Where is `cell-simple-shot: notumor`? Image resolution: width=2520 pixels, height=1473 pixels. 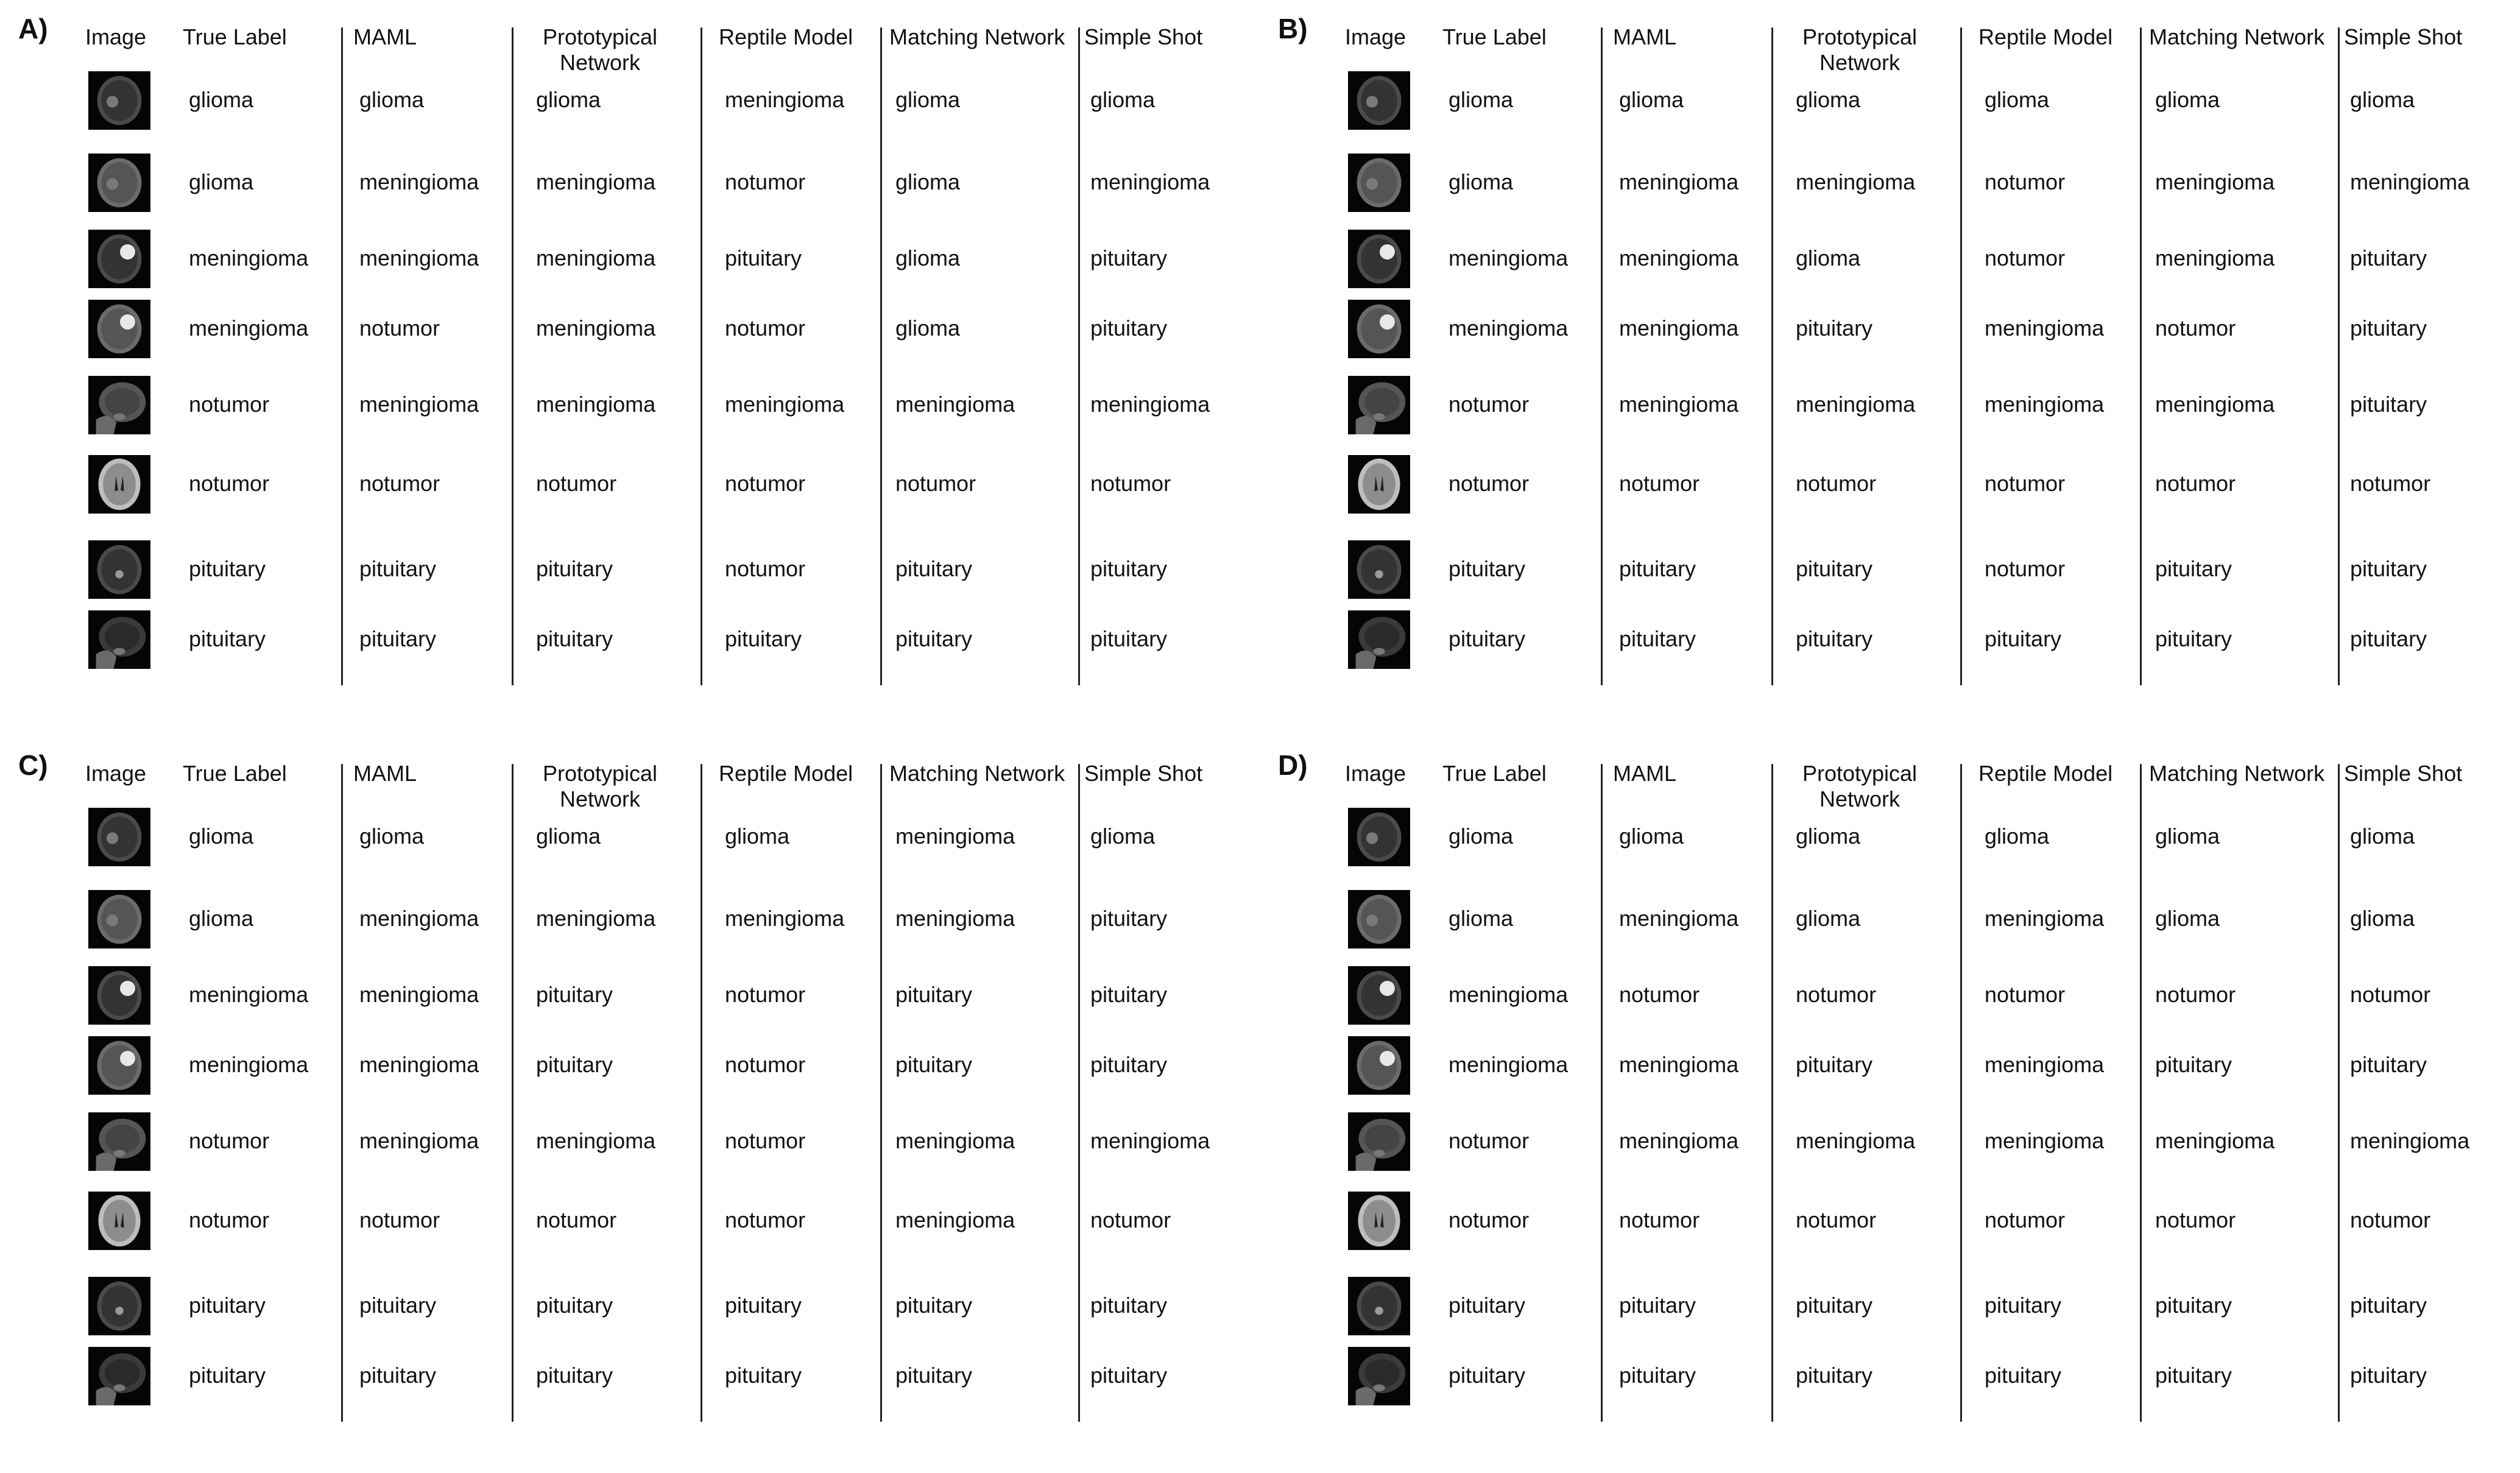
cell-simple-shot: notumor is located at coordinates (2390, 995).